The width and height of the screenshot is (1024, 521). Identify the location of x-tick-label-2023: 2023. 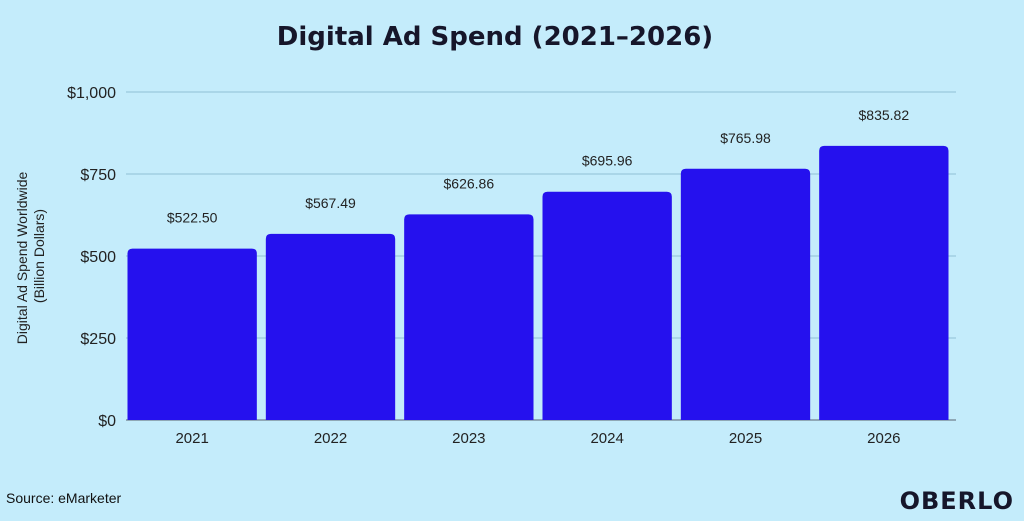
(468, 438).